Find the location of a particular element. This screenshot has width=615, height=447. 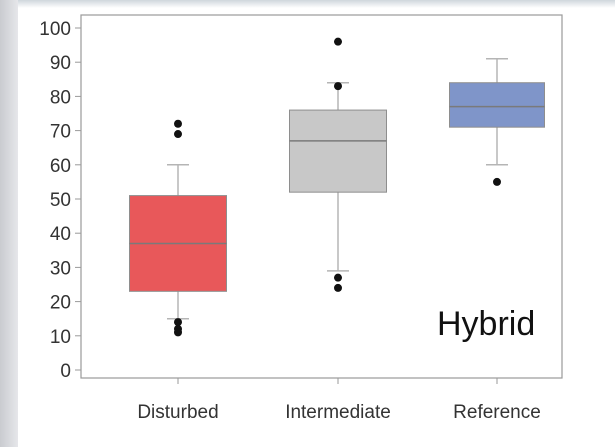

y-tick-label-70: 70 is located at coordinates (60, 132).